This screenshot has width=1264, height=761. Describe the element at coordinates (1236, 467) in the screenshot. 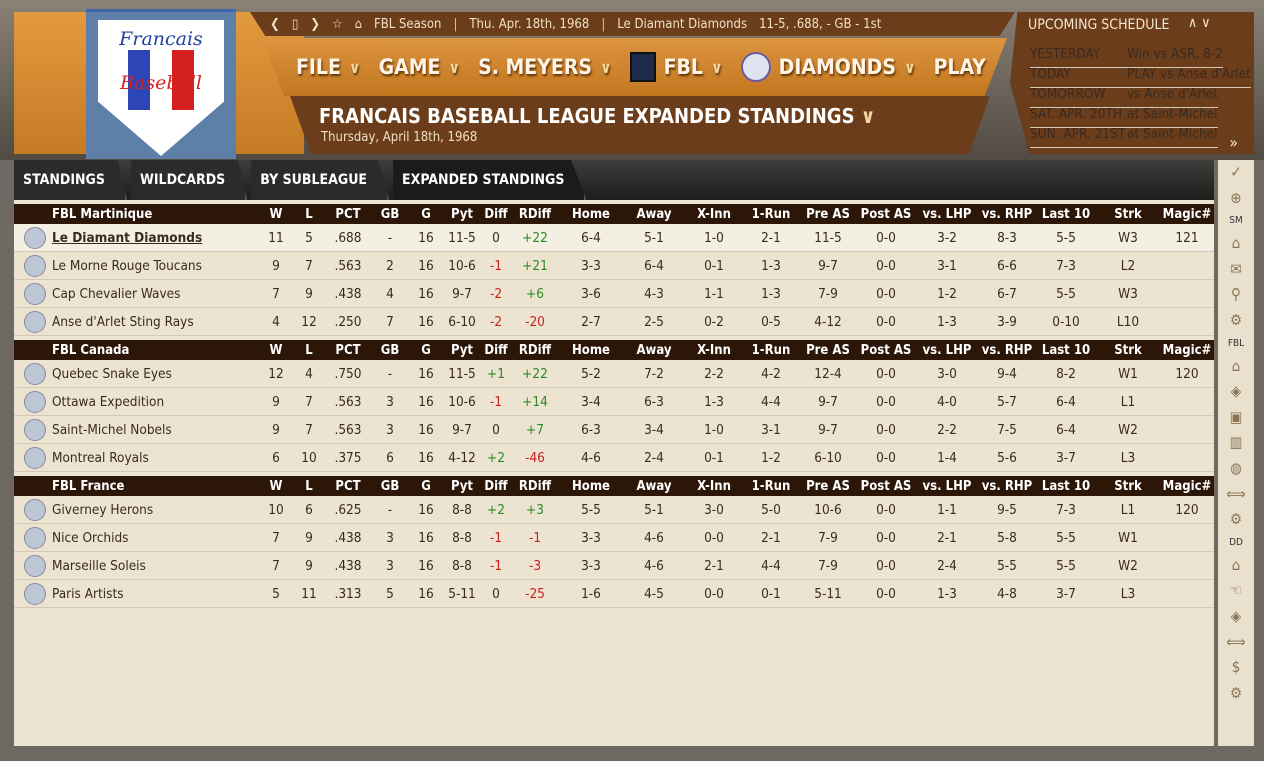

I see `baseball-icon: ◍` at that location.